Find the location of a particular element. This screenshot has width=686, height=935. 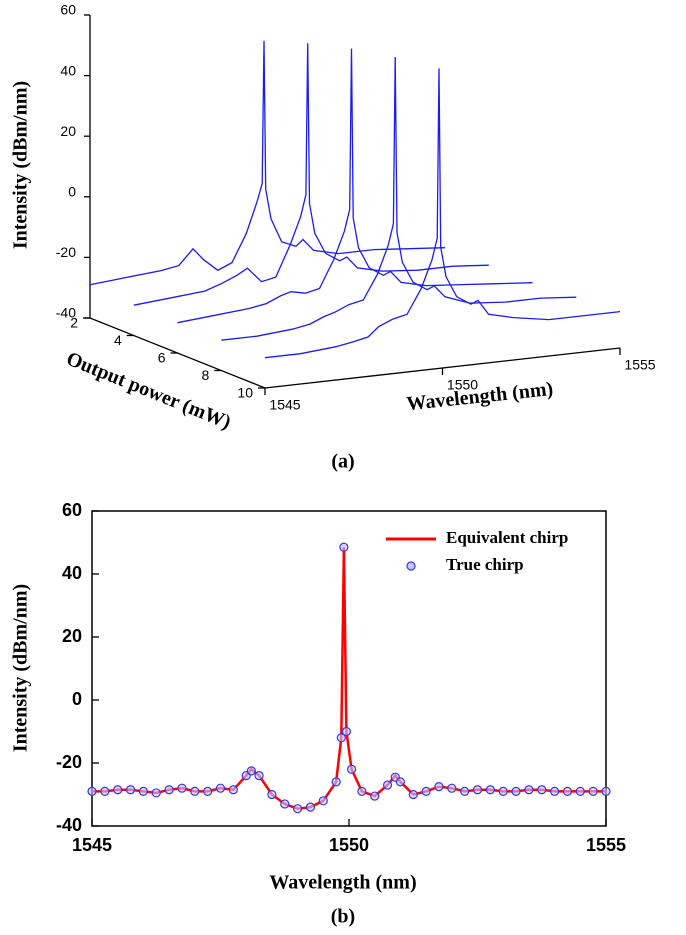

y-axis-title: Intensity (dBm/nm) is located at coordinates (21, 668).